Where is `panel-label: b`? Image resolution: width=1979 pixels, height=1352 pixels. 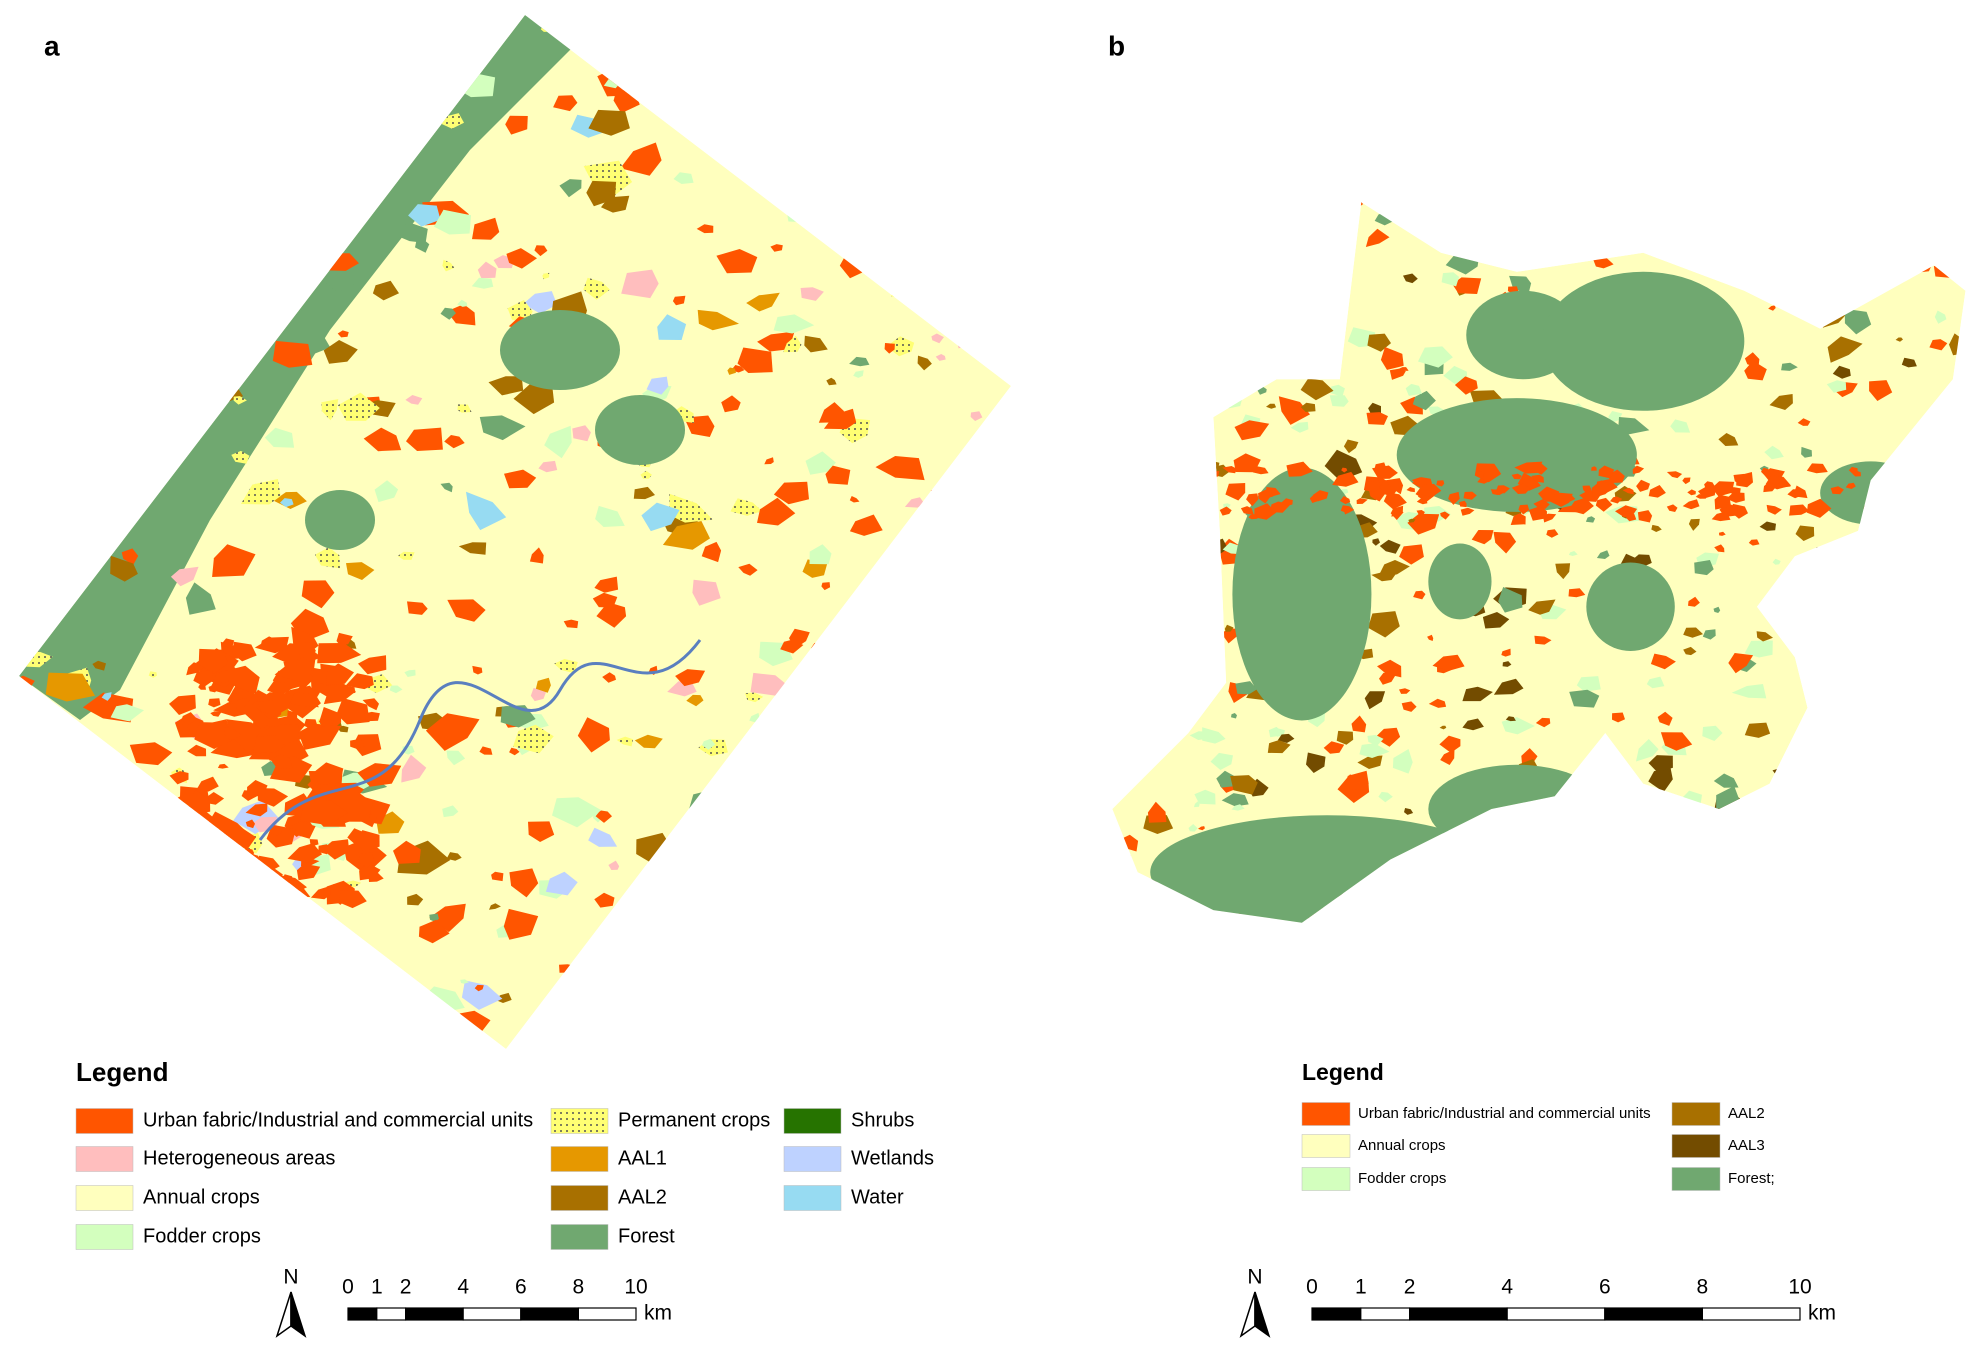 panel-label: b is located at coordinates (1116, 45).